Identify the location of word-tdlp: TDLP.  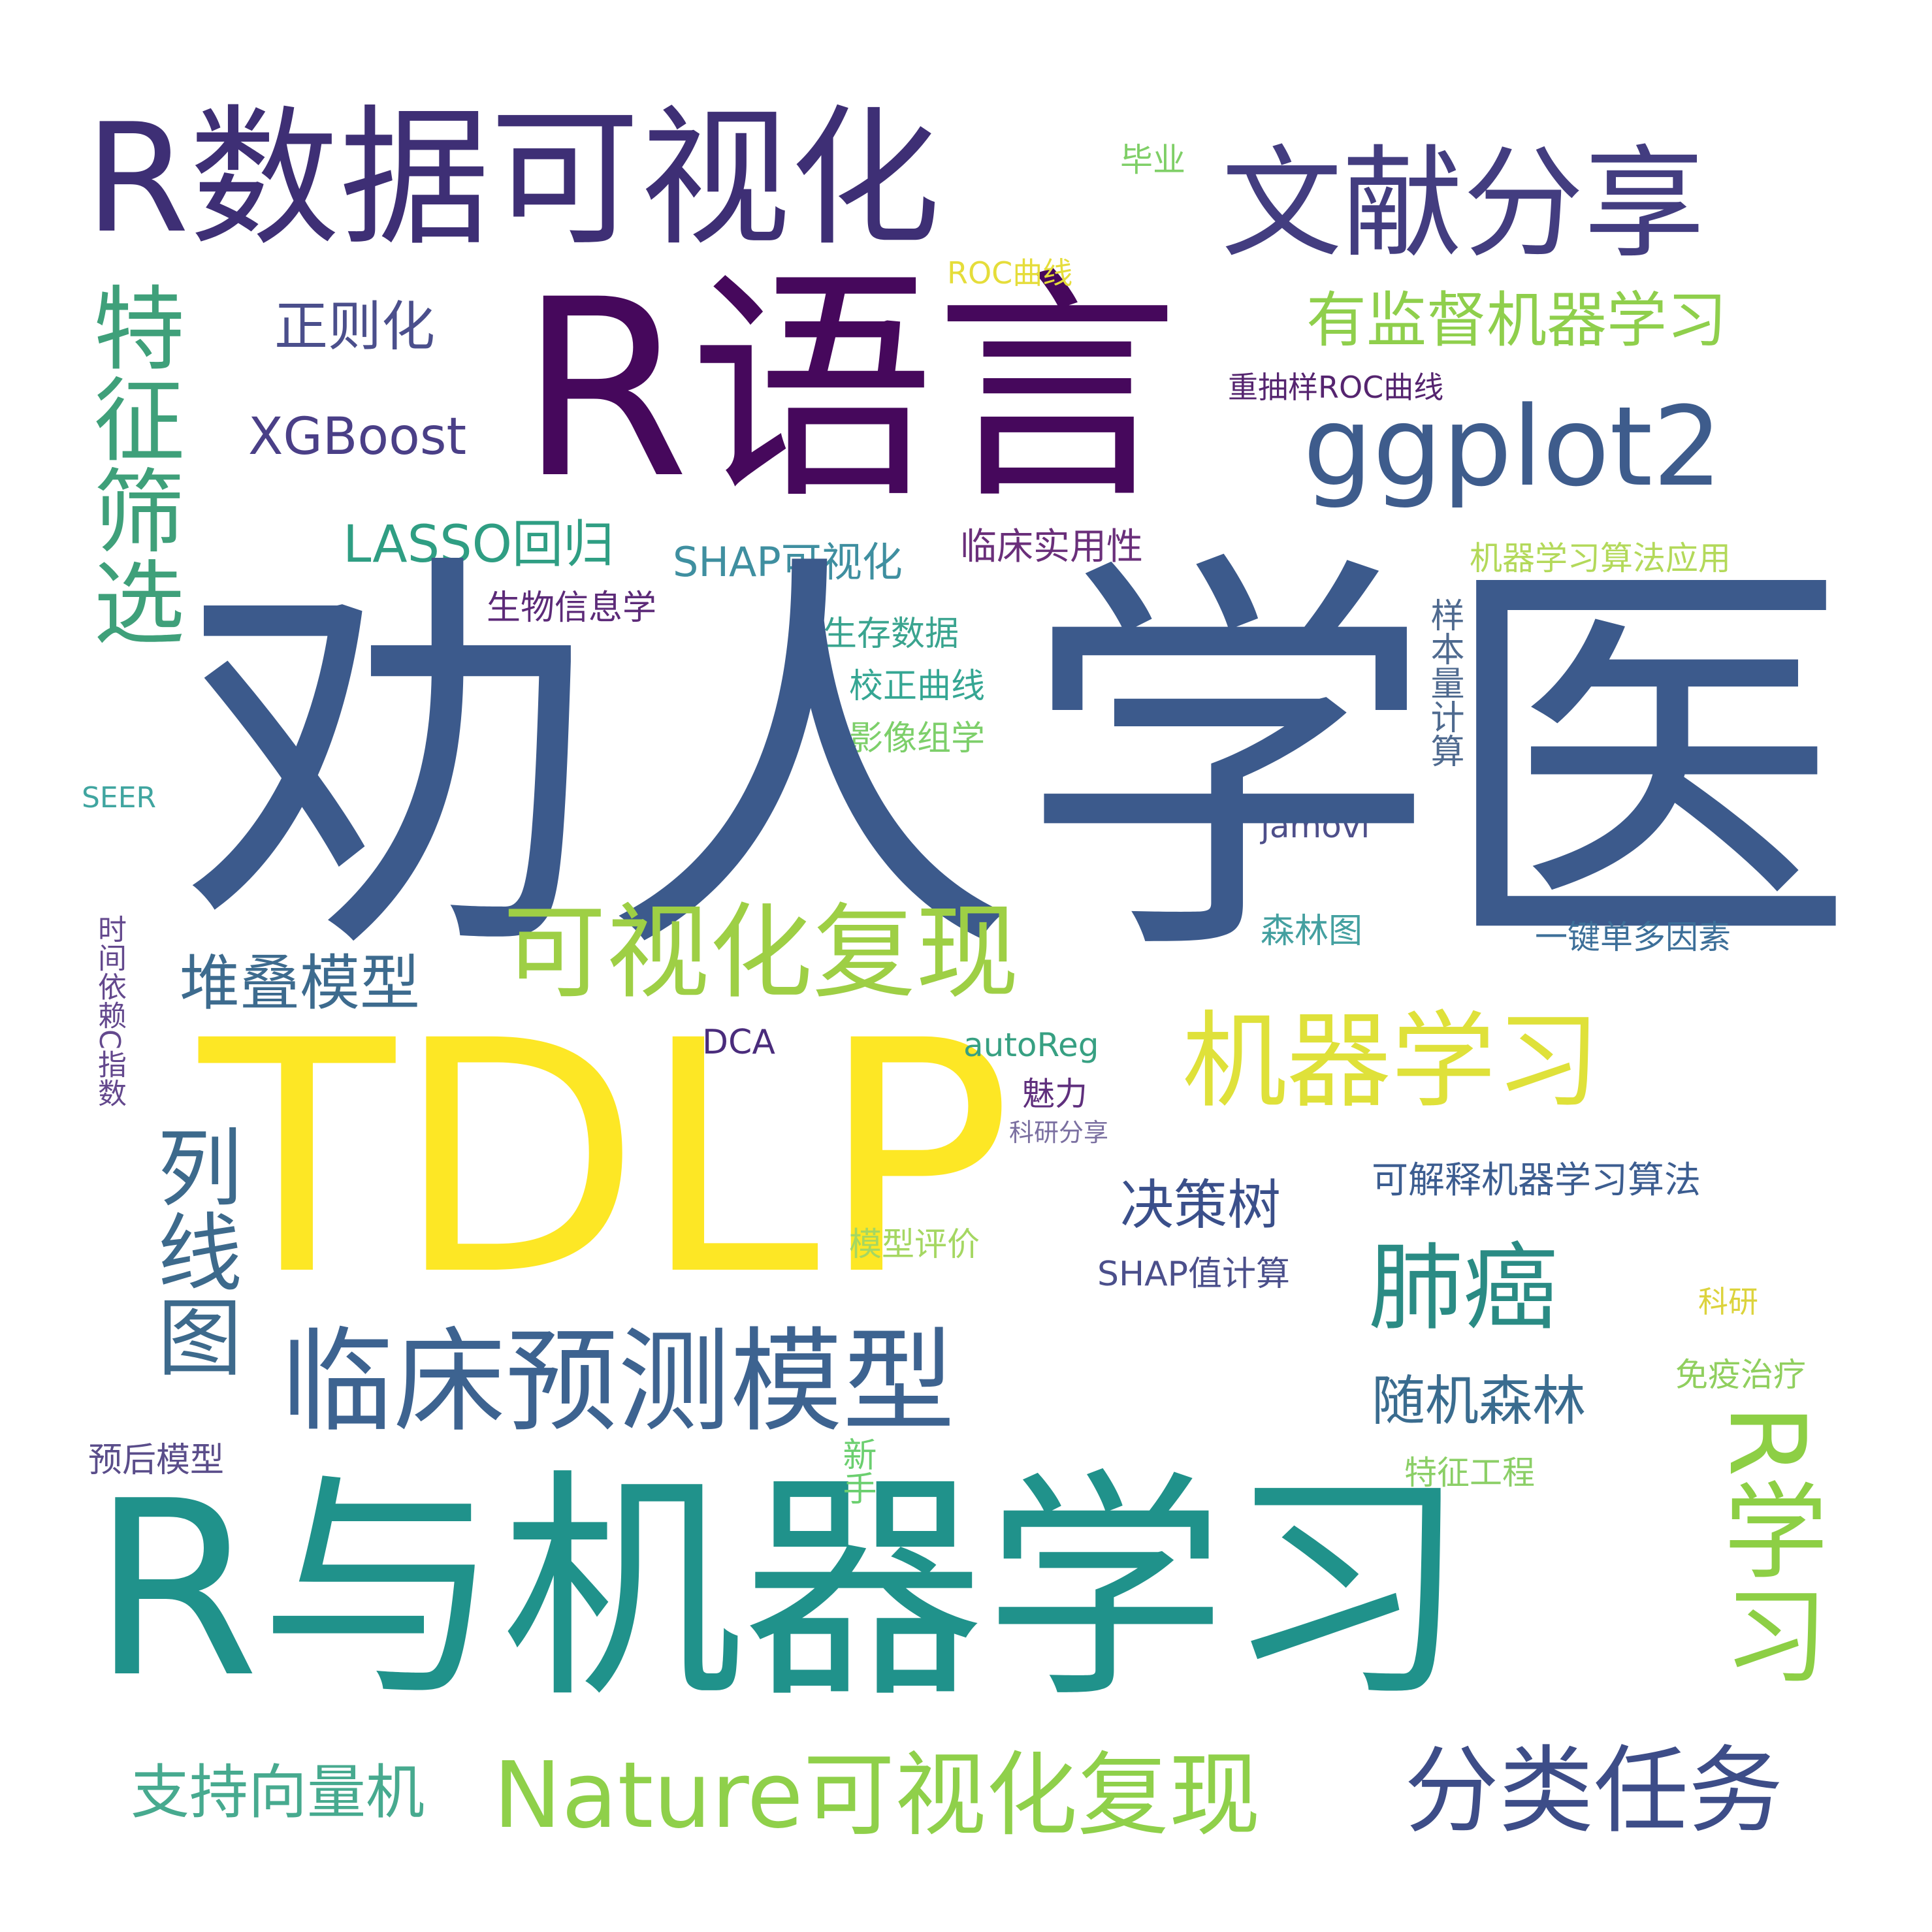
(606, 1159).